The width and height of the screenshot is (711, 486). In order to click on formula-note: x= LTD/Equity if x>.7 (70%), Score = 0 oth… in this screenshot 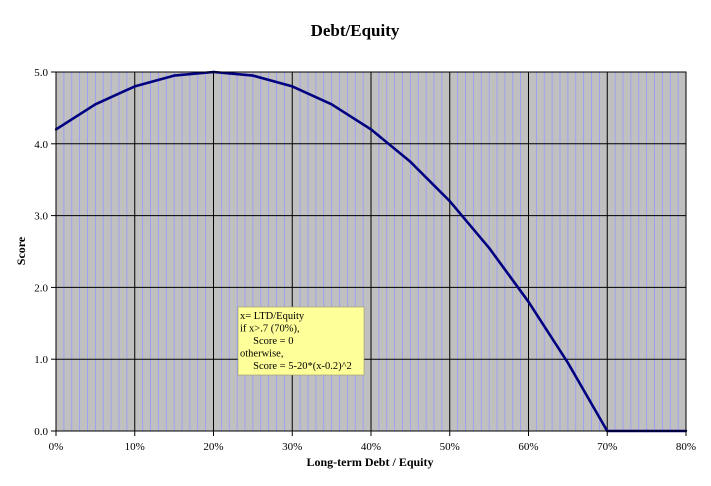, I will do `click(301, 341)`.